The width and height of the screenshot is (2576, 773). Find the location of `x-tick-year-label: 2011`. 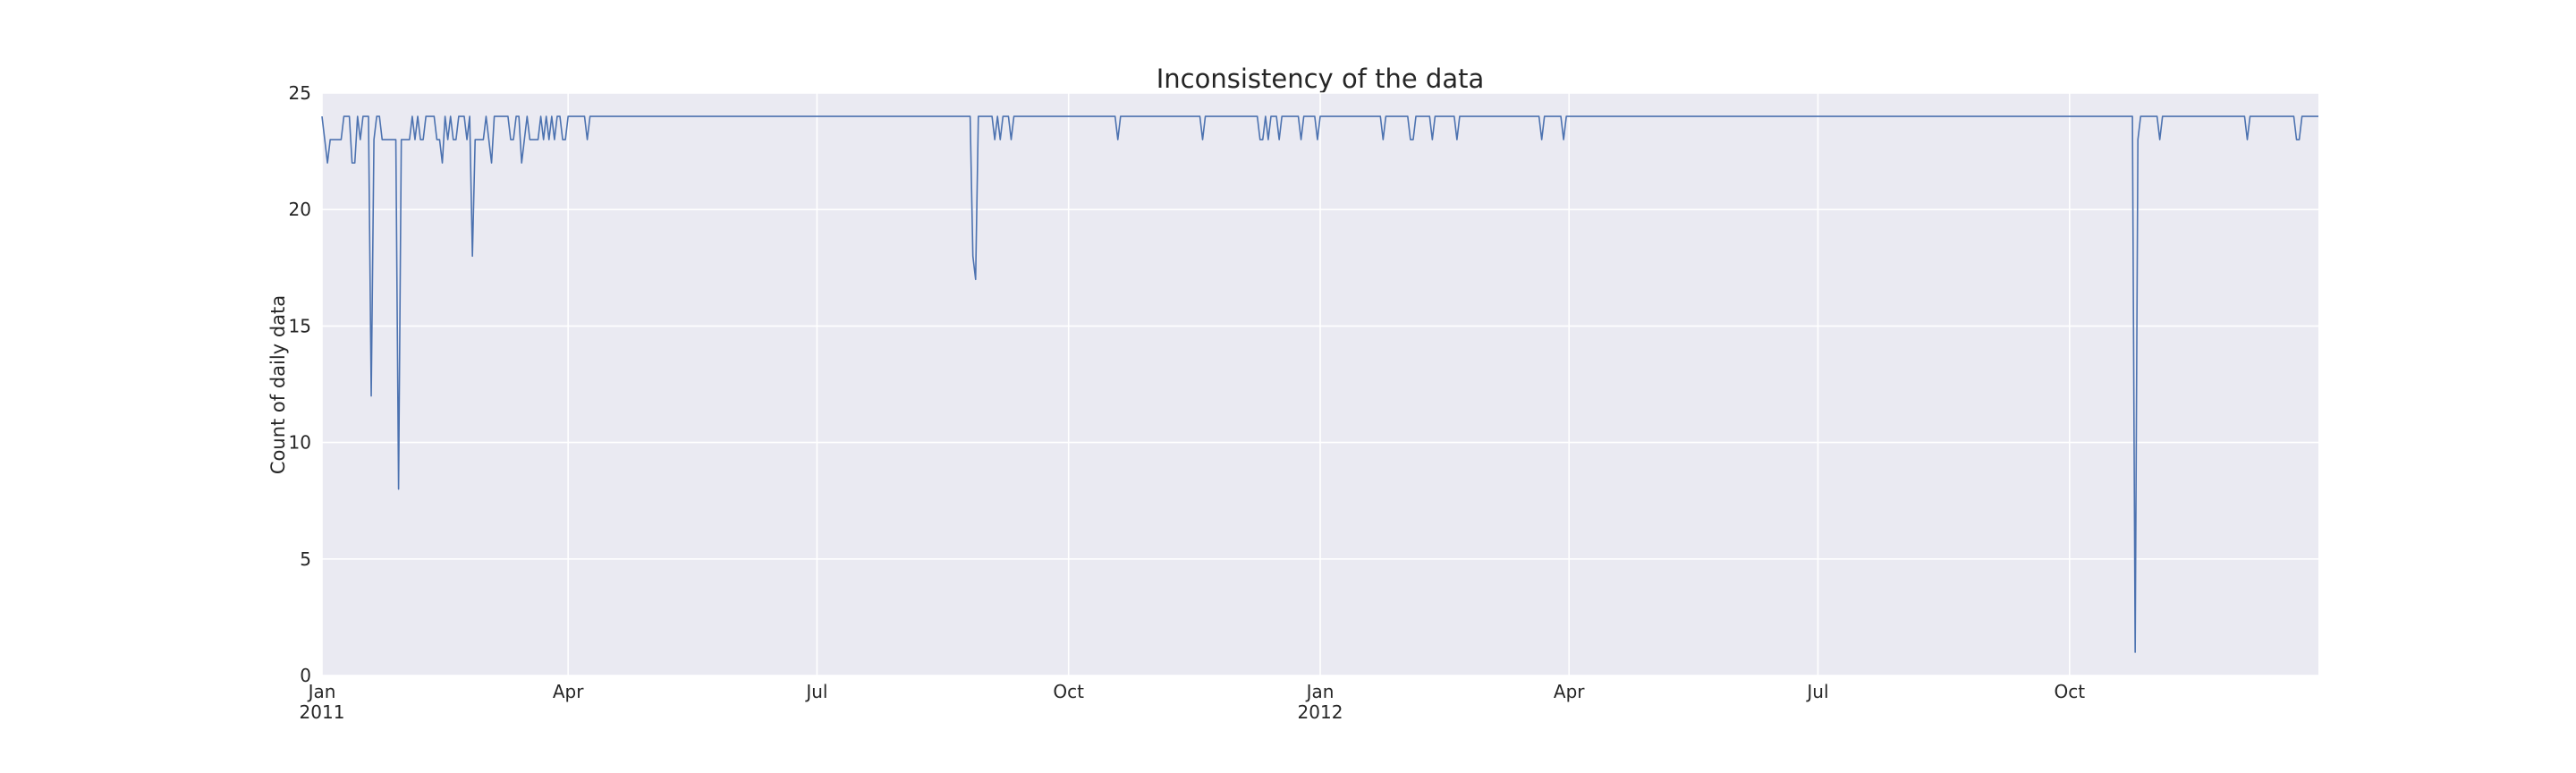

x-tick-year-label: 2011 is located at coordinates (322, 712).